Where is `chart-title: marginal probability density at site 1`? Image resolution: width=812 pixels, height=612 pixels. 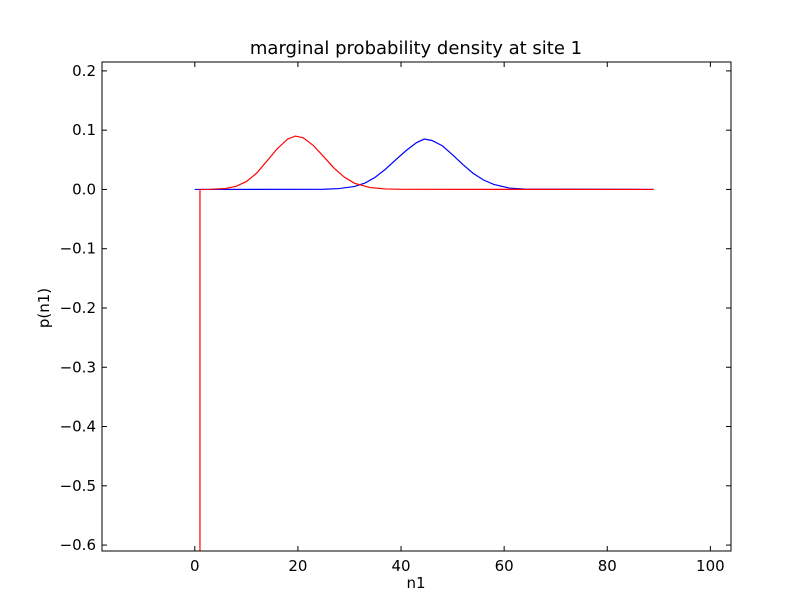
chart-title: marginal probability density at site 1 is located at coordinates (416, 48).